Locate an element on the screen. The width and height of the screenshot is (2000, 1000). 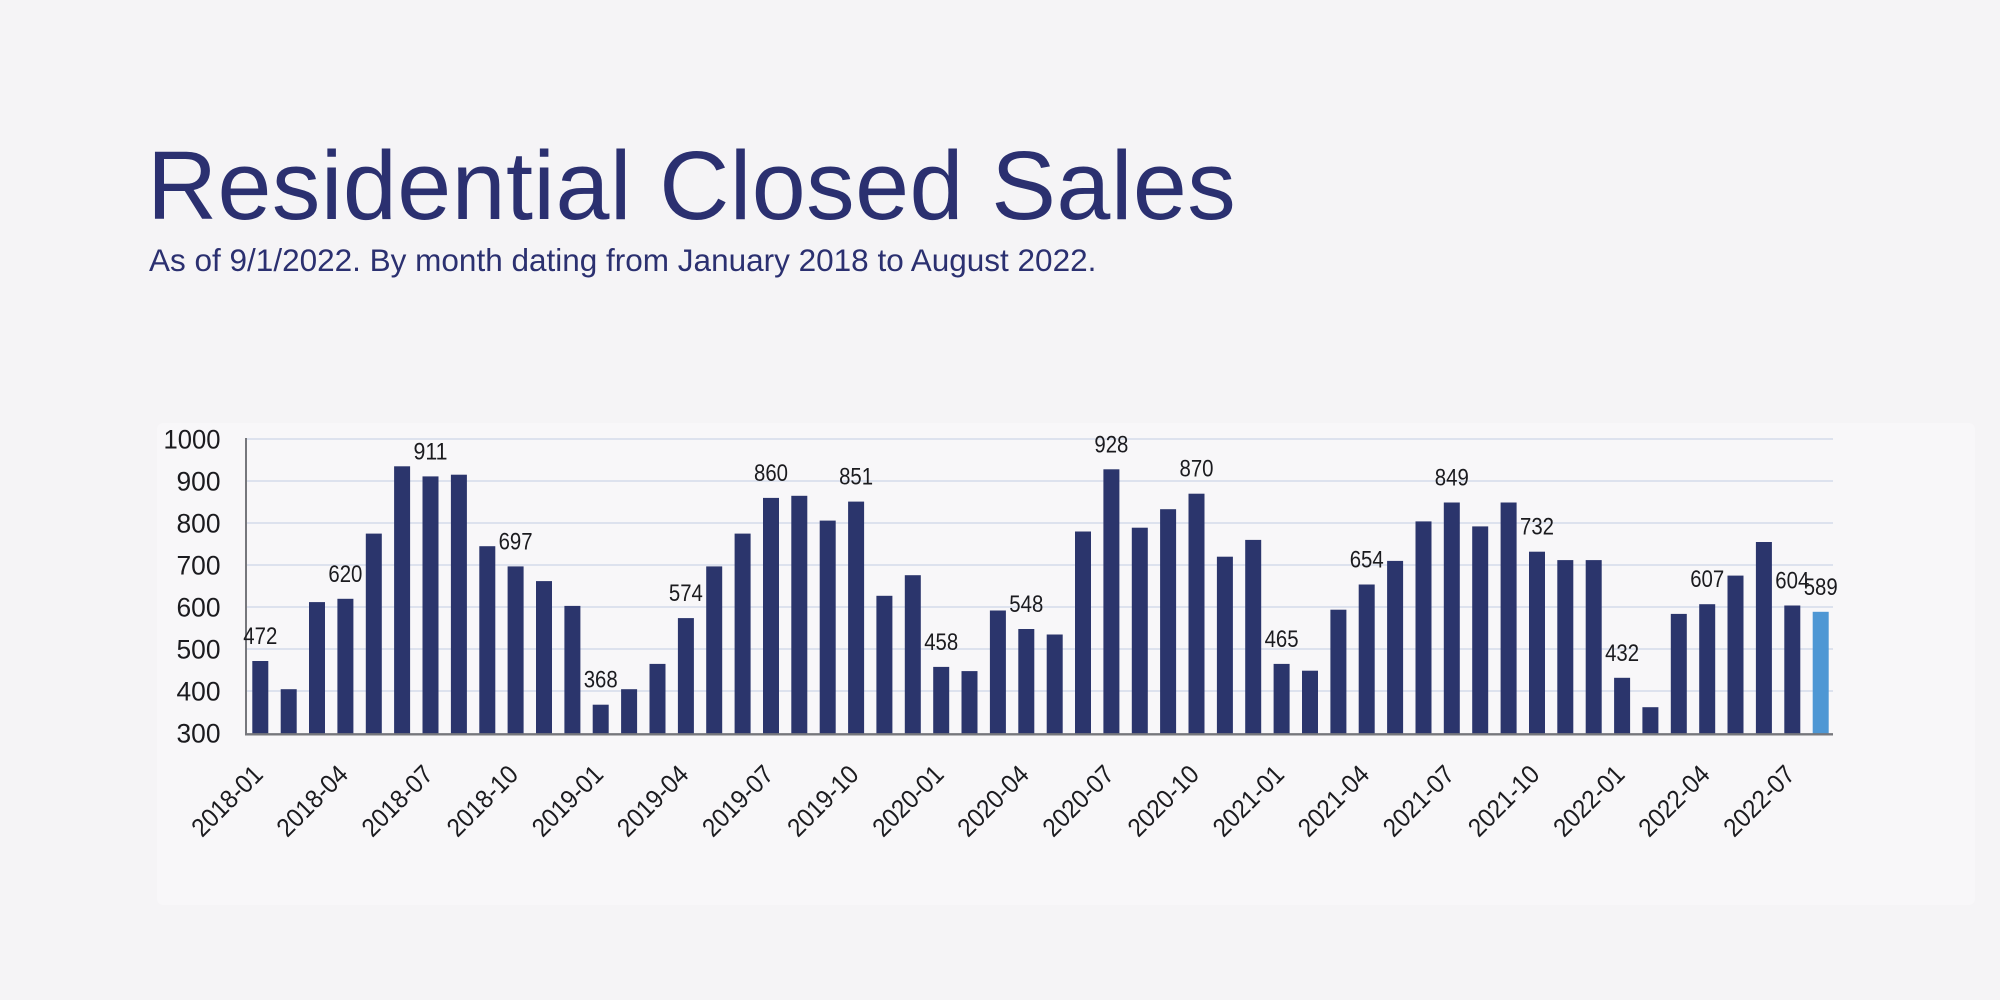
svg-text: 458 is located at coordinates (941, 642).